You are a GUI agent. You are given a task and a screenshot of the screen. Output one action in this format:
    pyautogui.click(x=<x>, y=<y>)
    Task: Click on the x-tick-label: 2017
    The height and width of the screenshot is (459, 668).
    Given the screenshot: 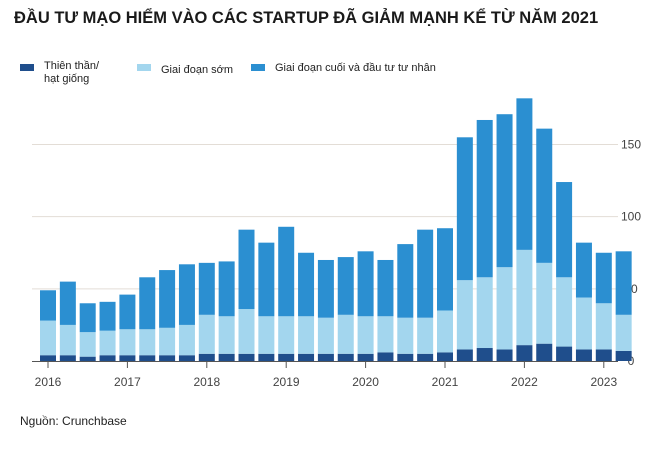 What is the action you would take?
    pyautogui.click(x=127, y=382)
    